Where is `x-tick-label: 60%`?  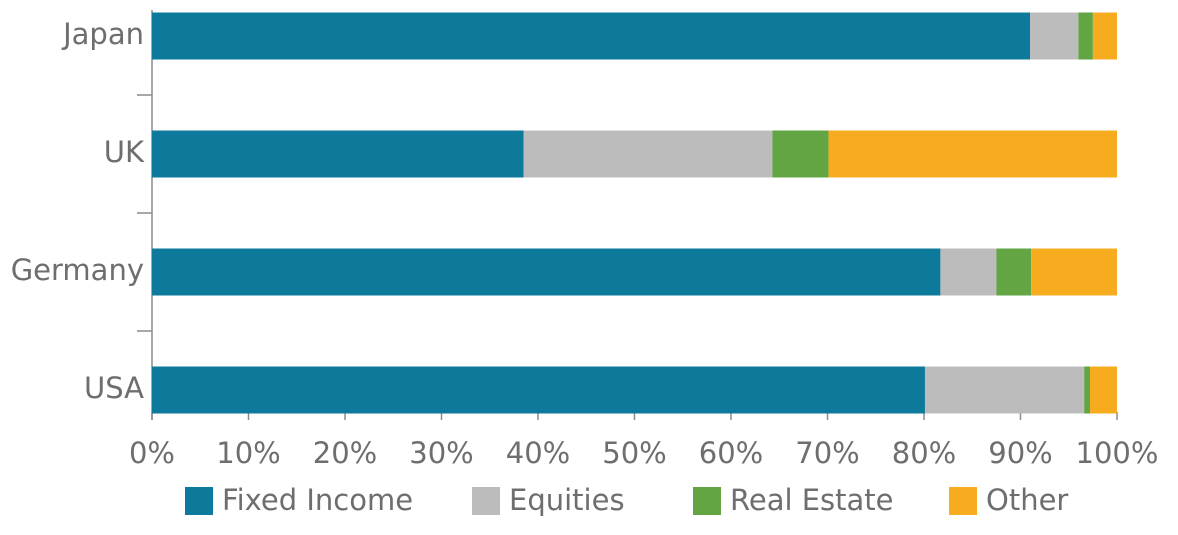
x-tick-label: 60% is located at coordinates (731, 453).